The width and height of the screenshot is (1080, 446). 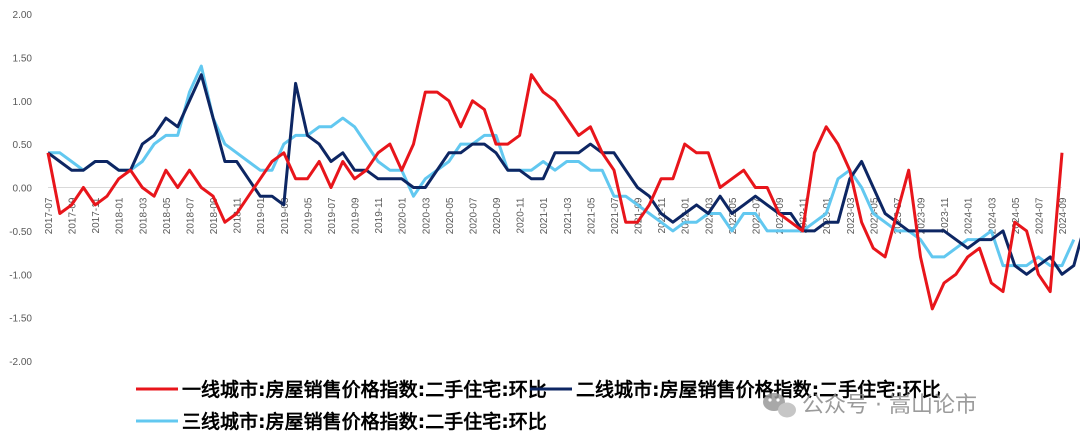 What do you see at coordinates (308, 215) in the screenshot?
I see `x-tick-label: 2019-05` at bounding box center [308, 215].